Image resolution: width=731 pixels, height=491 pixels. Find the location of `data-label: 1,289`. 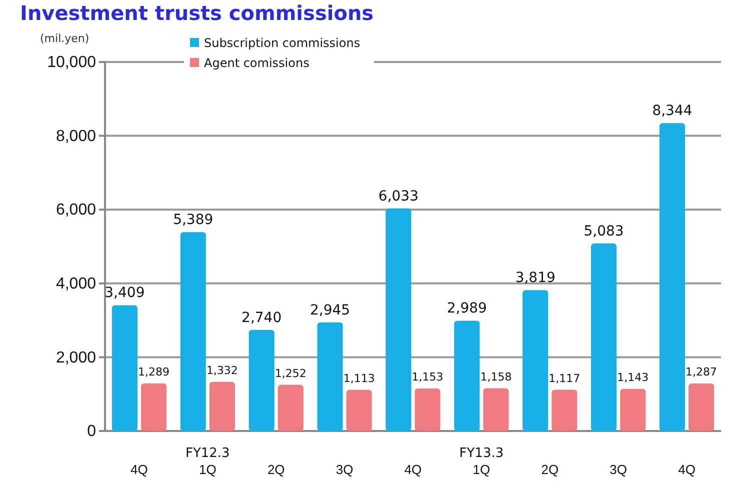

data-label: 1,289 is located at coordinates (154, 371).